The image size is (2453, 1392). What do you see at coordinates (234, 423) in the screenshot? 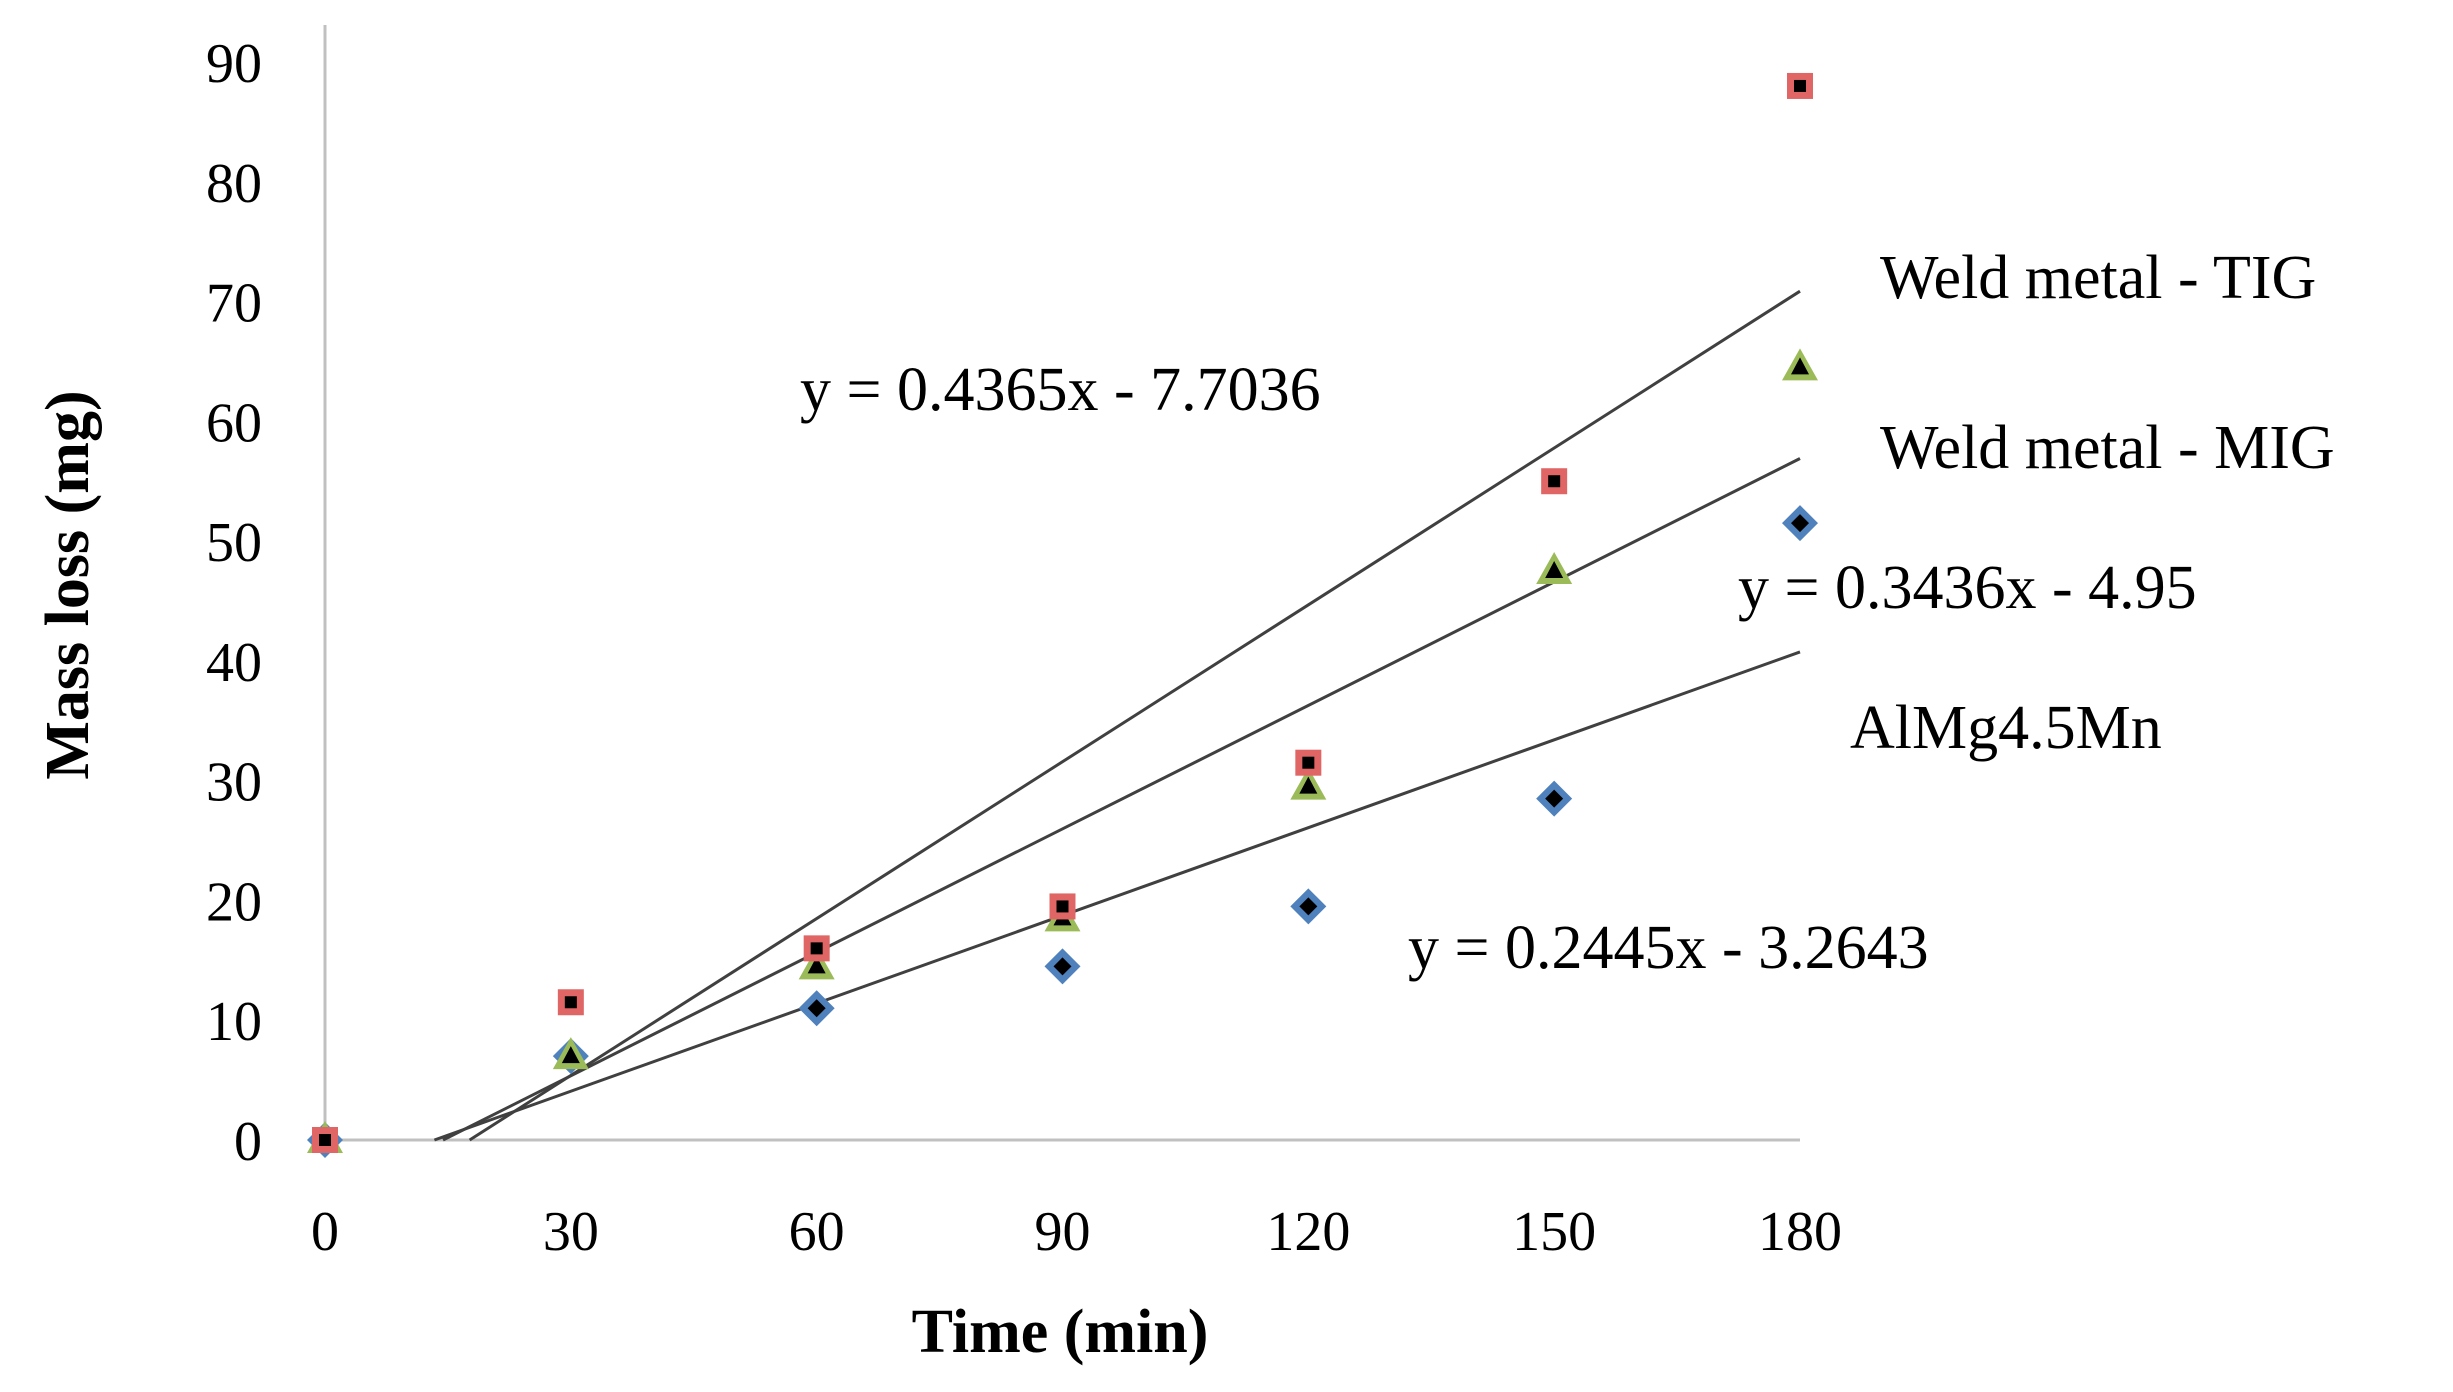
I see `y-tick-label: 60` at bounding box center [234, 423].